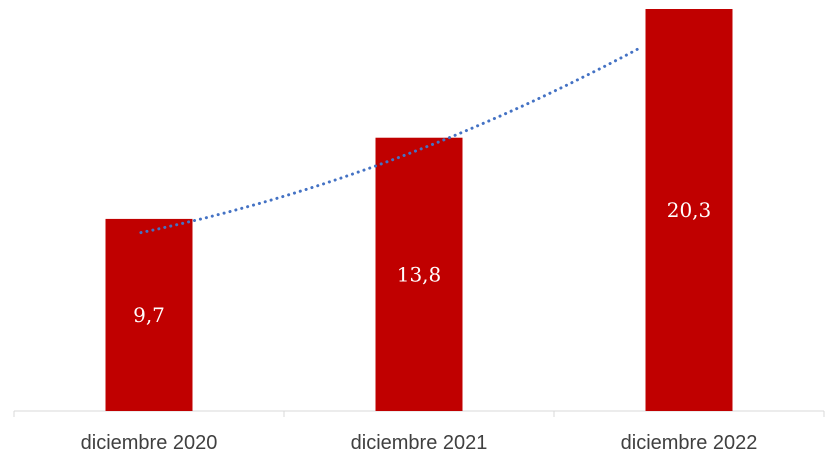 The image size is (827, 460). I want to click on category-label-1: diciembre 2020, so click(149, 443).